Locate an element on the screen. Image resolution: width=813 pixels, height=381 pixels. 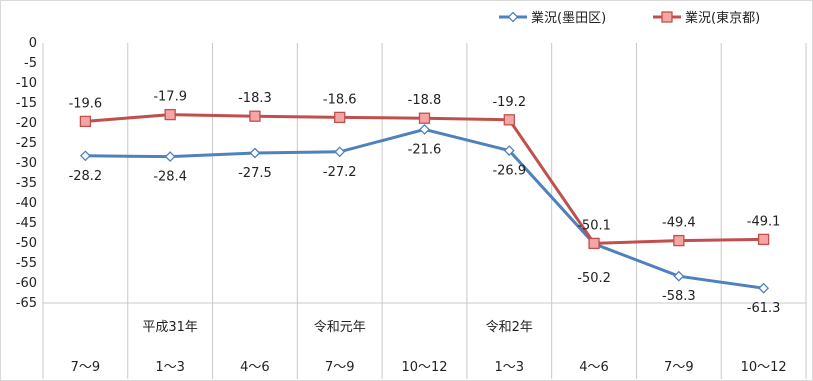
y-tick-label: -55 is located at coordinates (26, 263).